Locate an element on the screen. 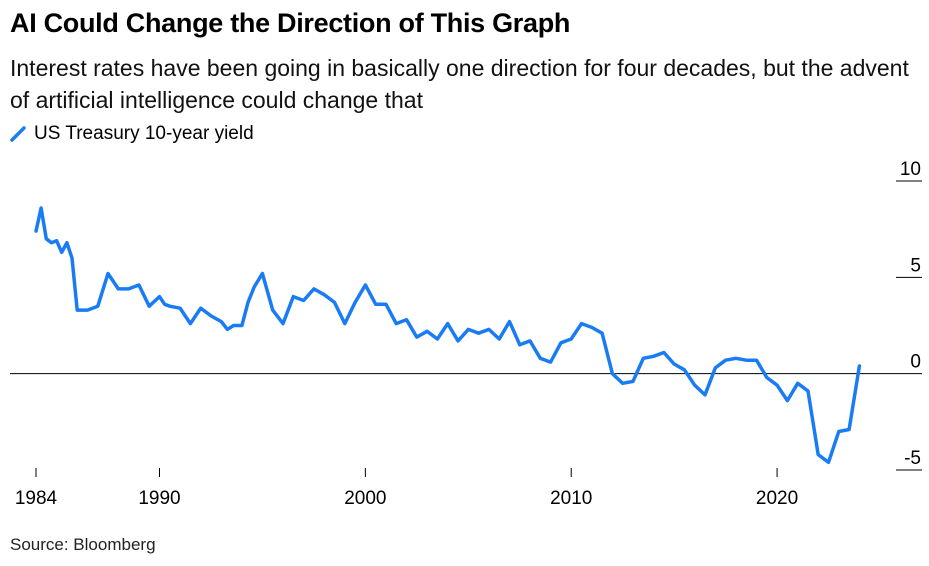 The image size is (929, 566). x-tick-label: 1984 is located at coordinates (36, 498).